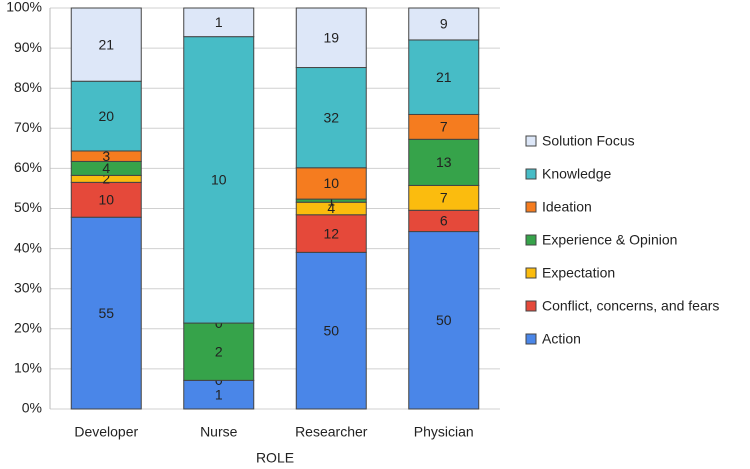  I want to click on data-label: 13, so click(444, 162).